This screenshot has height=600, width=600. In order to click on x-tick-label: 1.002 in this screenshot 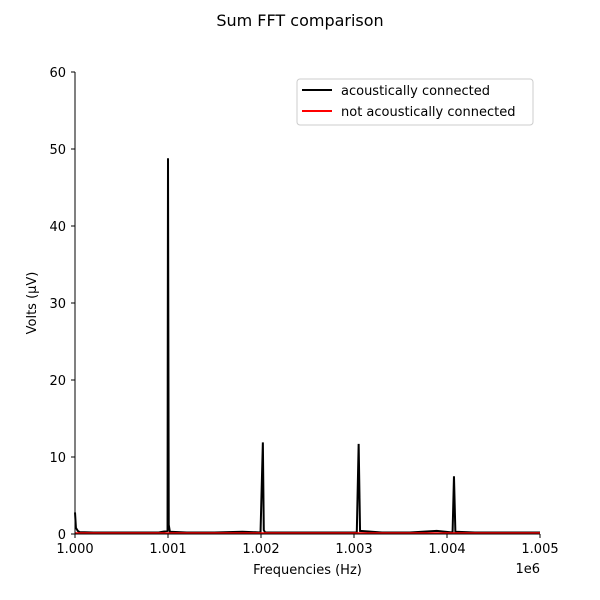, I will do `click(260, 549)`.